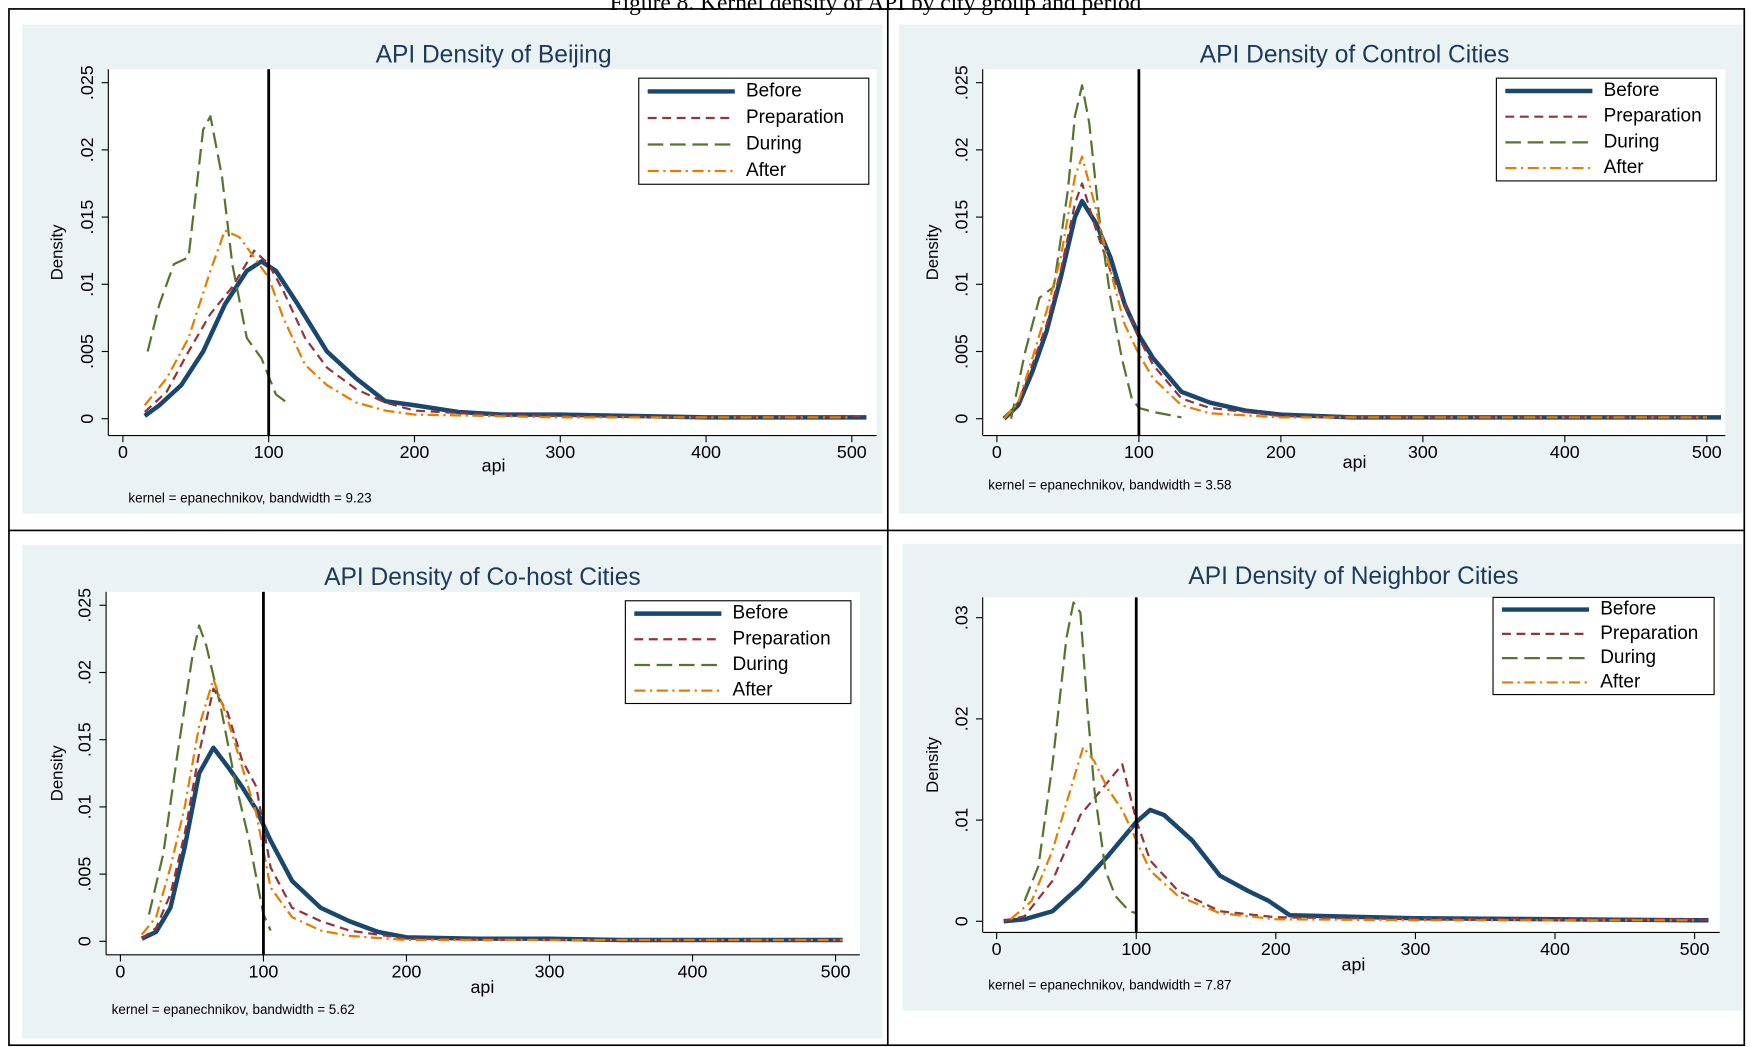 The width and height of the screenshot is (1751, 1047). What do you see at coordinates (233, 1009) in the screenshot?
I see `note: kernel = epanechnikov, bandwidth = 5.62` at bounding box center [233, 1009].